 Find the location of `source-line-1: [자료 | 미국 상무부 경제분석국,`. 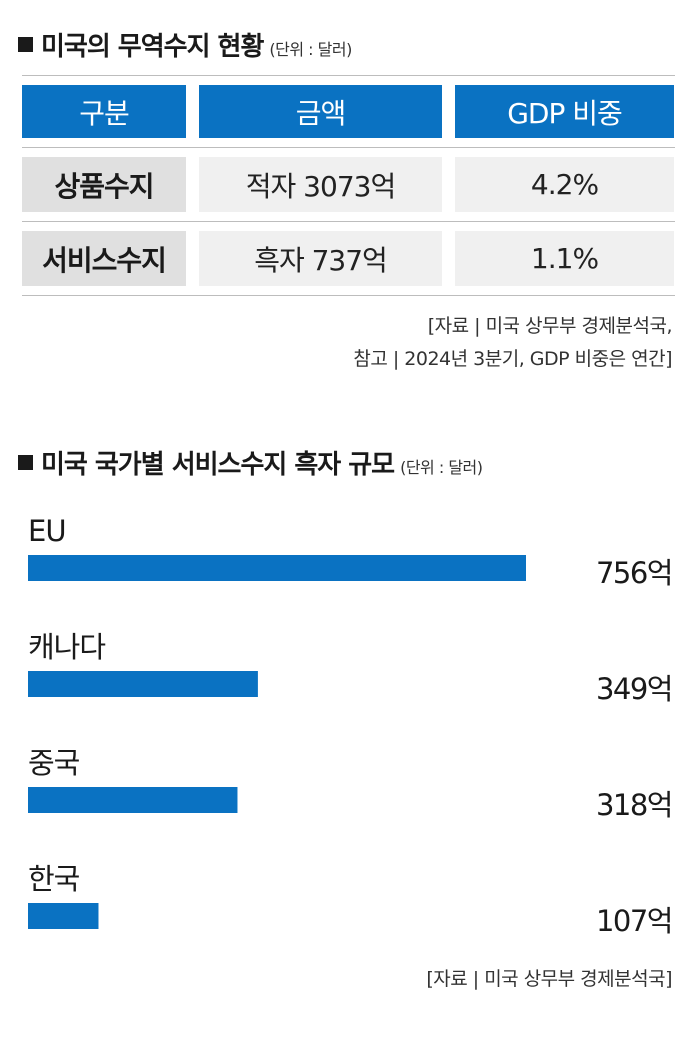

source-line-1: [자료 | 미국 상무부 경제분석국, is located at coordinates (550, 326).